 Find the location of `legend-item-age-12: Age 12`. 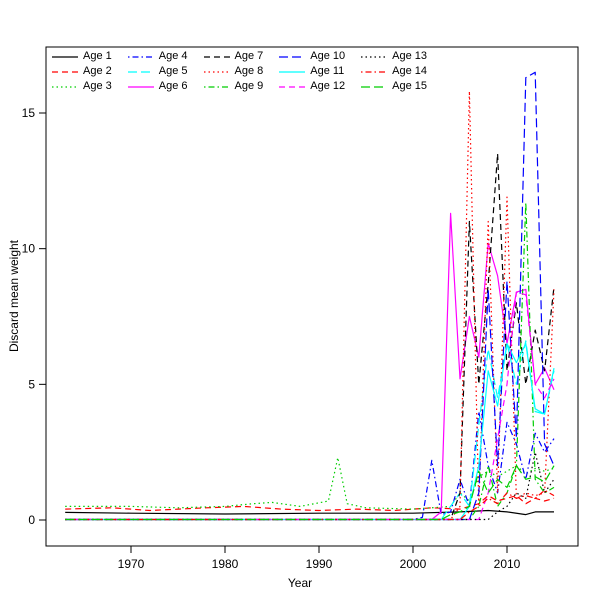

legend-item-age-12: Age 12 is located at coordinates (312, 86).